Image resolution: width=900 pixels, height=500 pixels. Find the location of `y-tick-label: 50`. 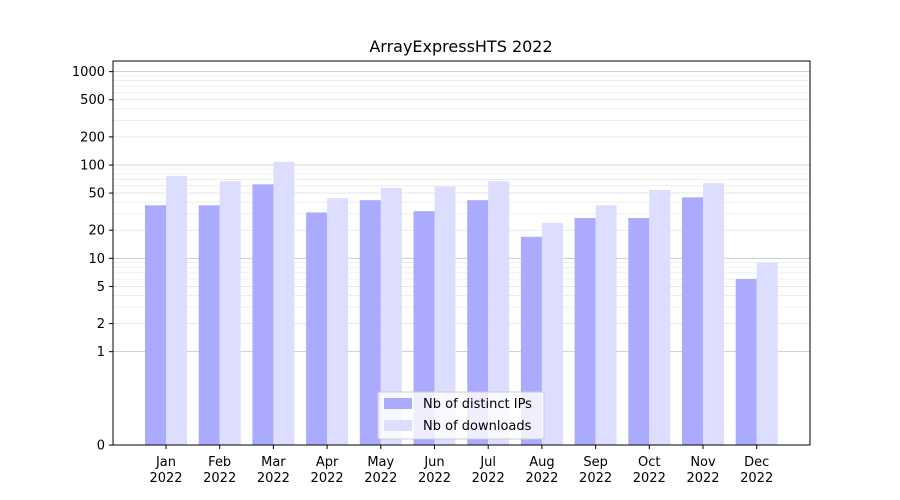

y-tick-label: 50 is located at coordinates (96, 194).